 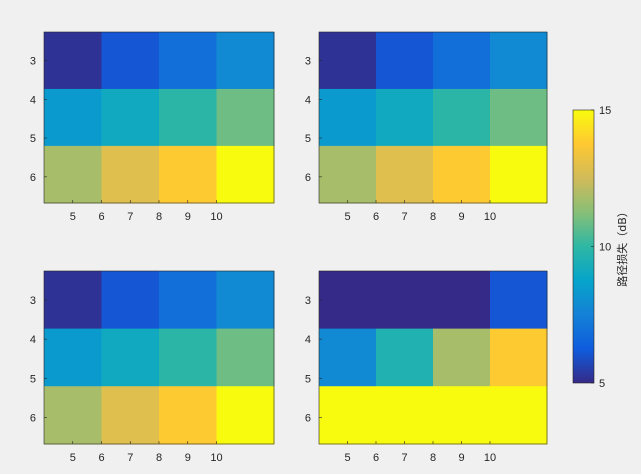 What do you see at coordinates (583, 246) in the screenshot?
I see `colorbar-gradient` at bounding box center [583, 246].